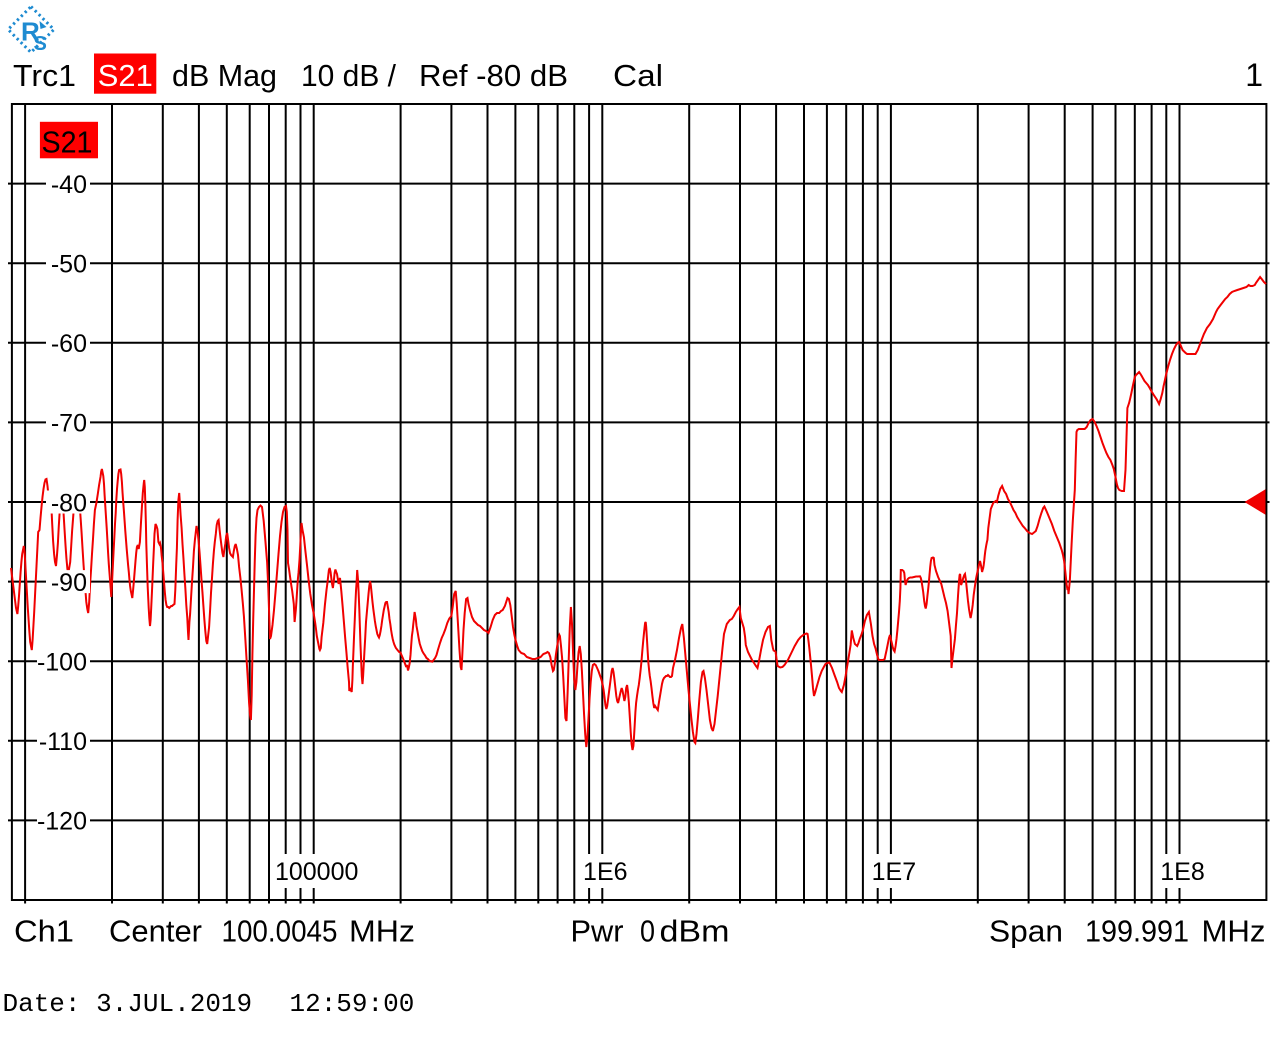  Describe the element at coordinates (605, 872) in the screenshot. I see `svg-text: 1E6` at that location.